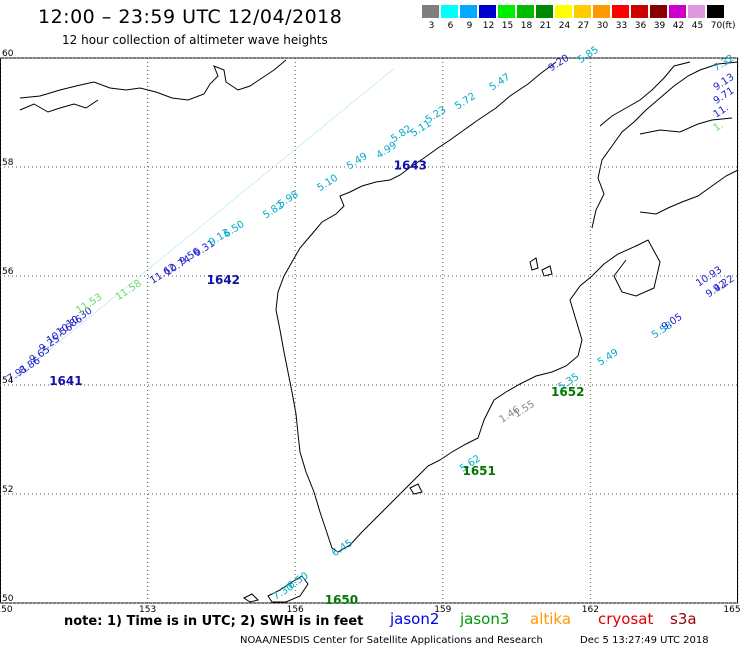 The height and width of the screenshot is (650, 740). I want to click on colorbar-label: 45, so click(697, 26).